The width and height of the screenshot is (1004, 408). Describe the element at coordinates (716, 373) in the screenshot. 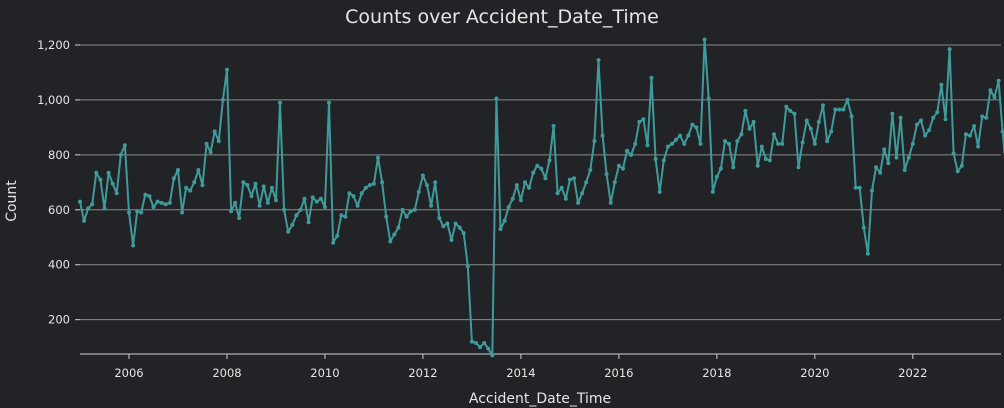

I see `x-tick-label: 2018` at that location.